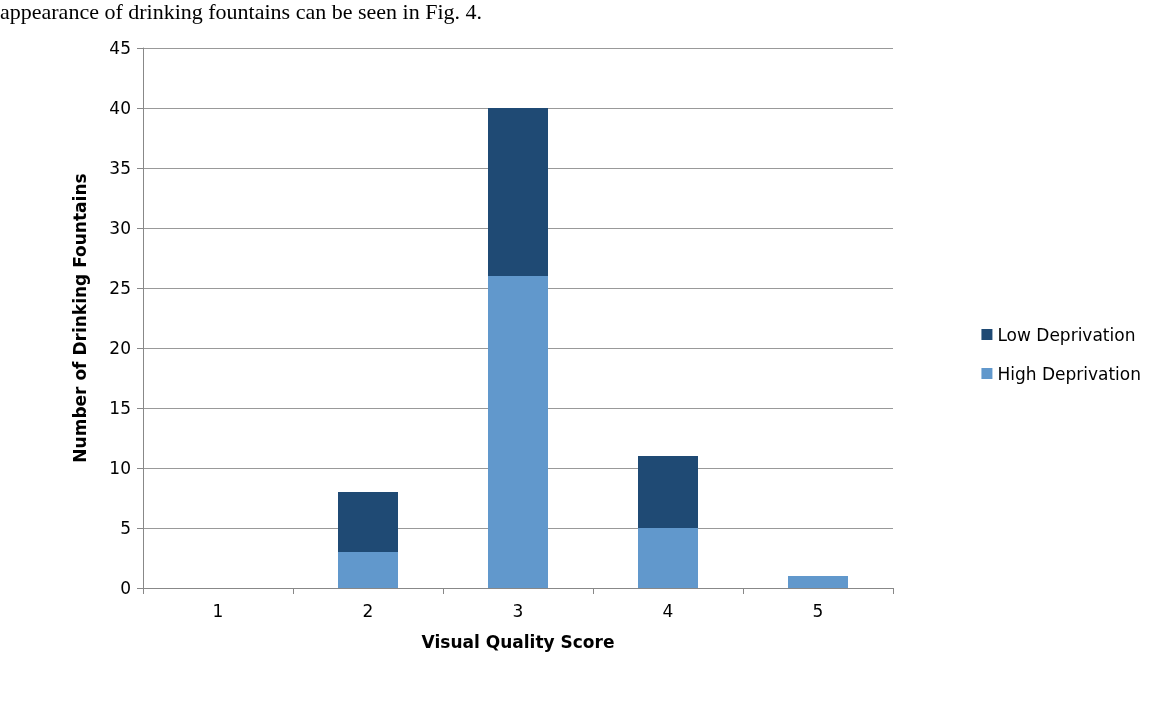 Image resolution: width=1168 pixels, height=708 pixels. Describe the element at coordinates (1069, 373) in the screenshot. I see `legend-label: High Deprivation` at that location.